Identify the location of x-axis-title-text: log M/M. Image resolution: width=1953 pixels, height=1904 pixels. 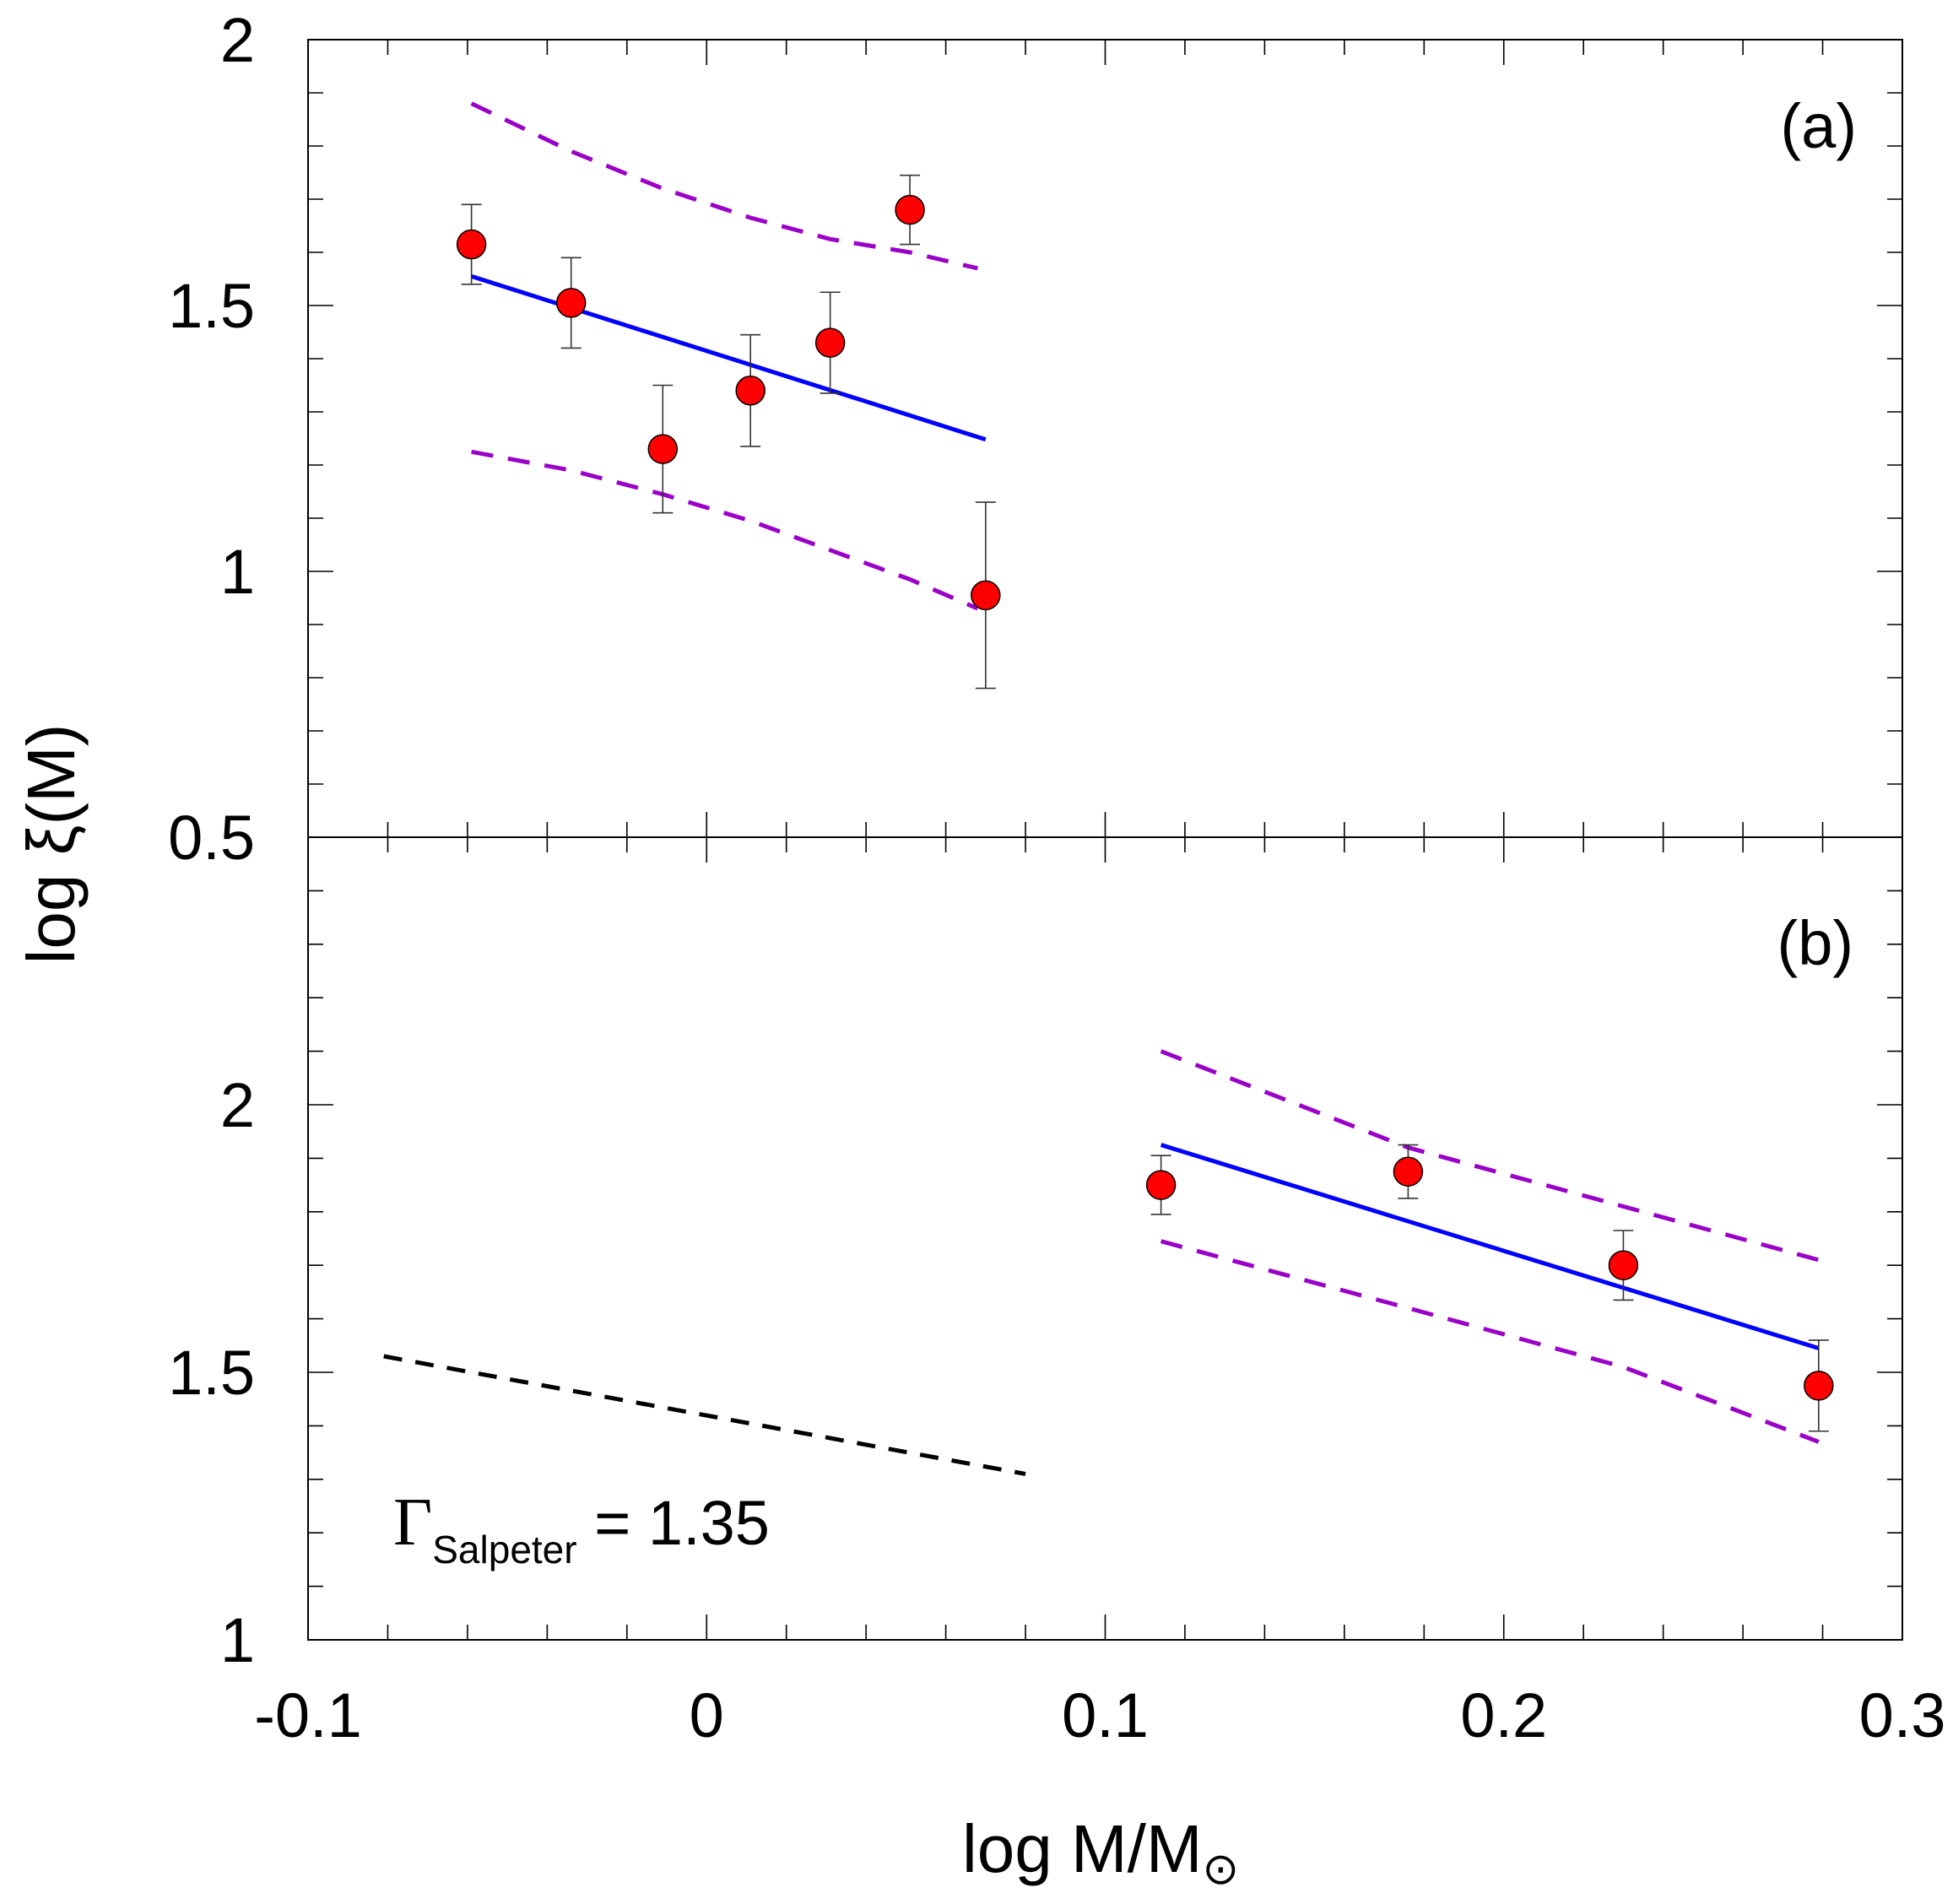
(1082, 1848).